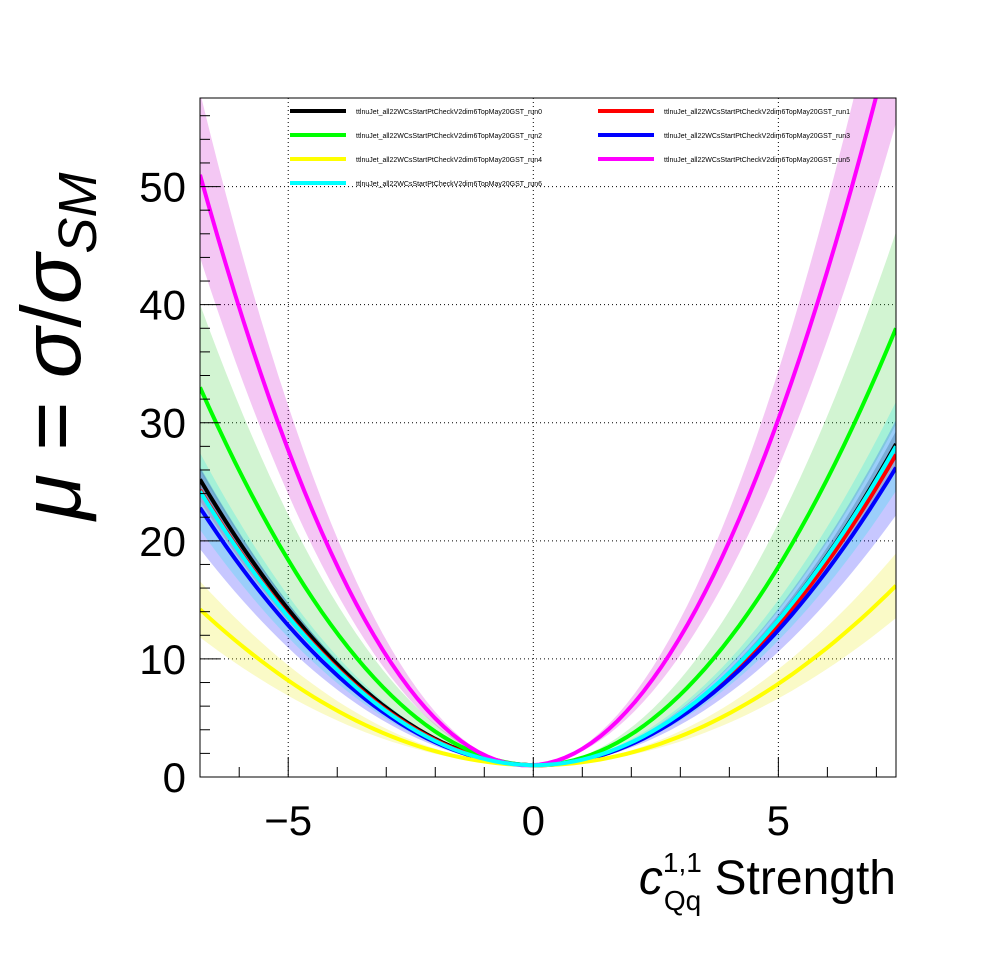 This screenshot has width=996, height=972. Describe the element at coordinates (798, 878) in the screenshot. I see `x-axis-title-suffix: Strength` at that location.